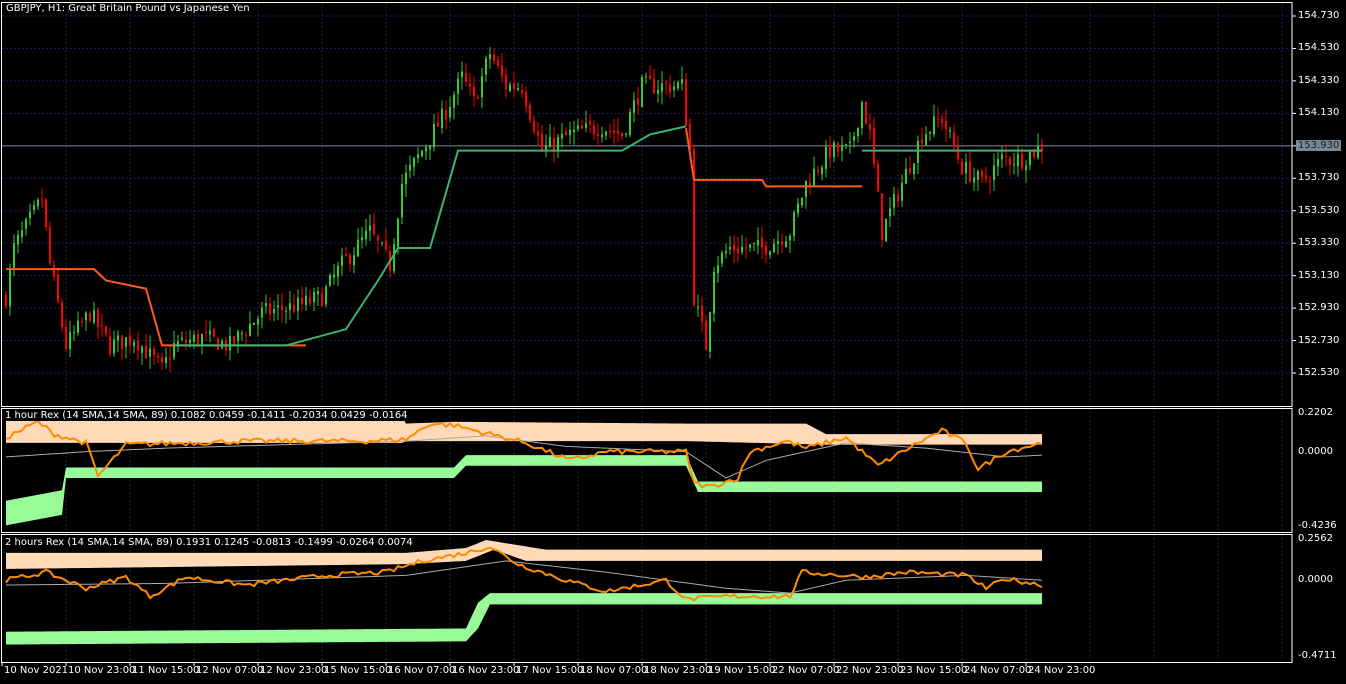 This screenshot has height=684, width=1346. What do you see at coordinates (1315, 538) in the screenshot?
I see `y-tick-label: 0.2562` at bounding box center [1315, 538].